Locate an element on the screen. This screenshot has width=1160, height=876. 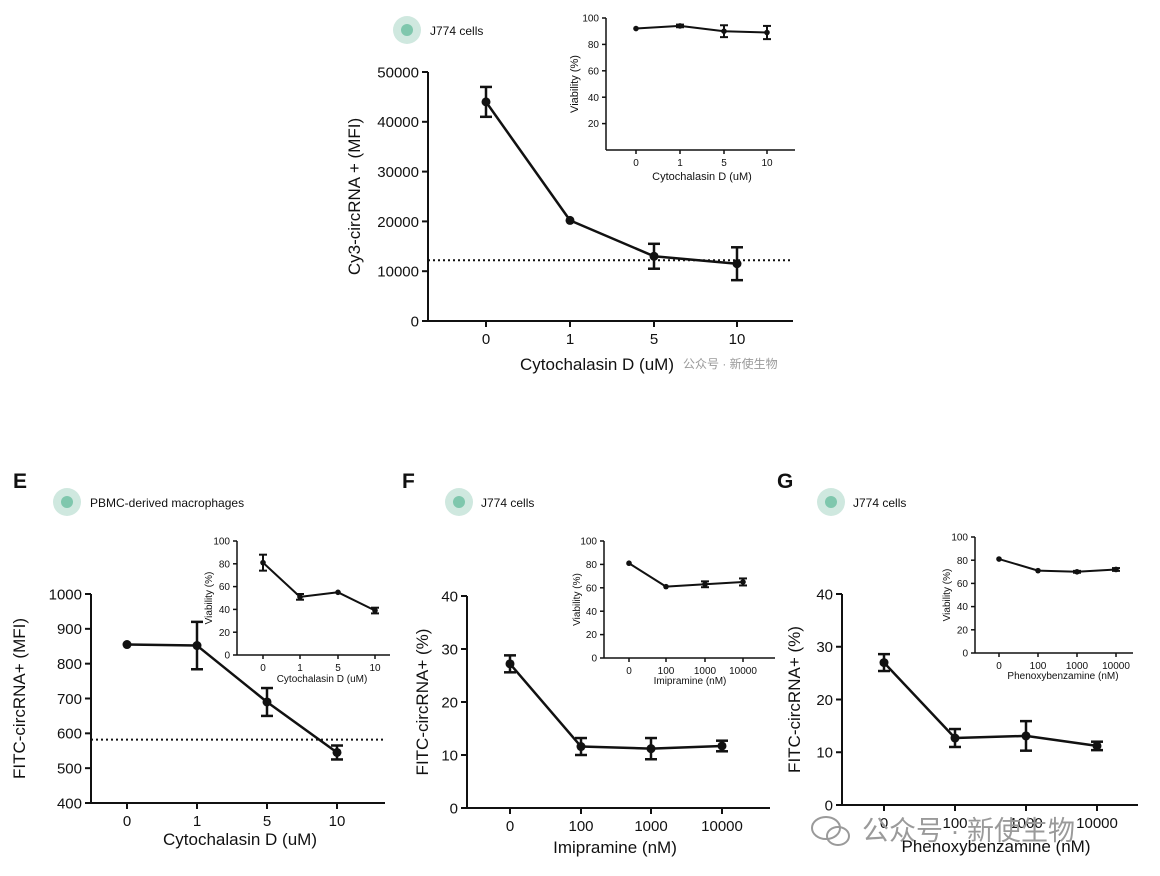
y-tick-label: 30000 is located at coordinates (398, 172).